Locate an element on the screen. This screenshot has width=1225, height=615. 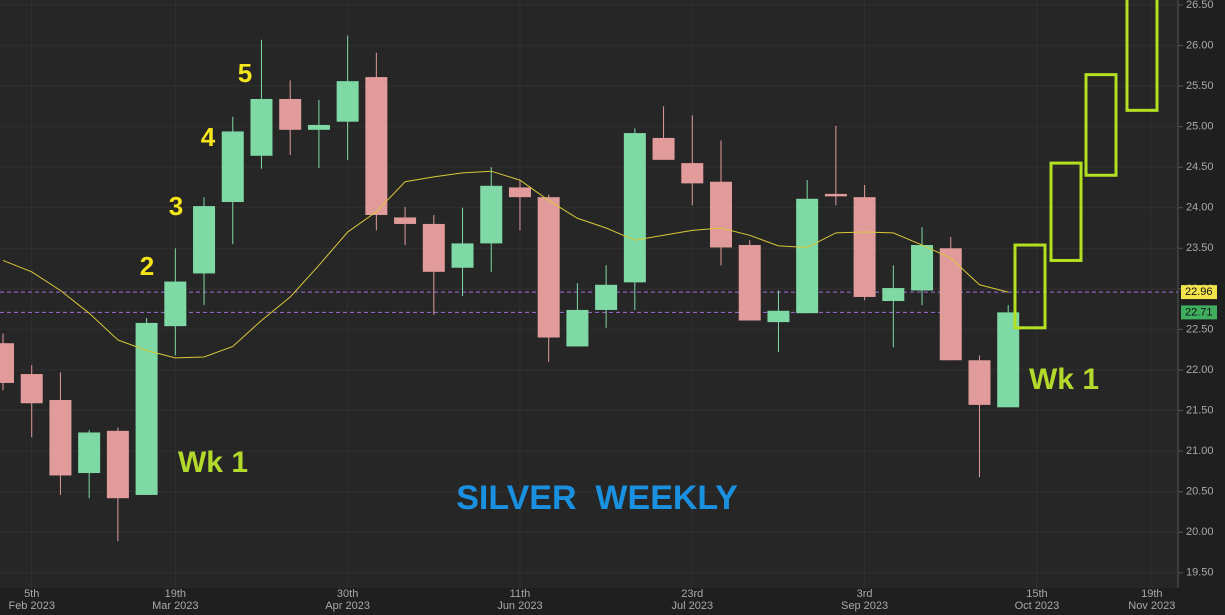
y-tick-label: 24.00 is located at coordinates (1200, 208).